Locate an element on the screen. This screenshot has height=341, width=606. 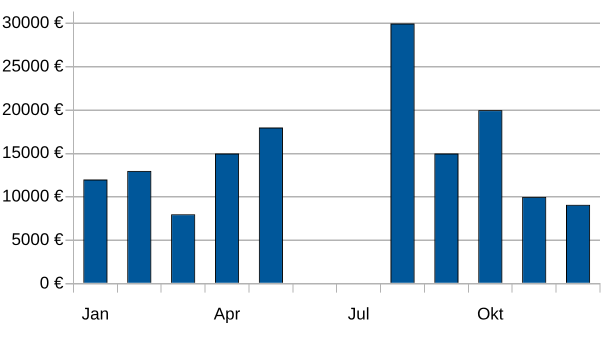
y-tick-label: 10000 € is located at coordinates (33, 196).